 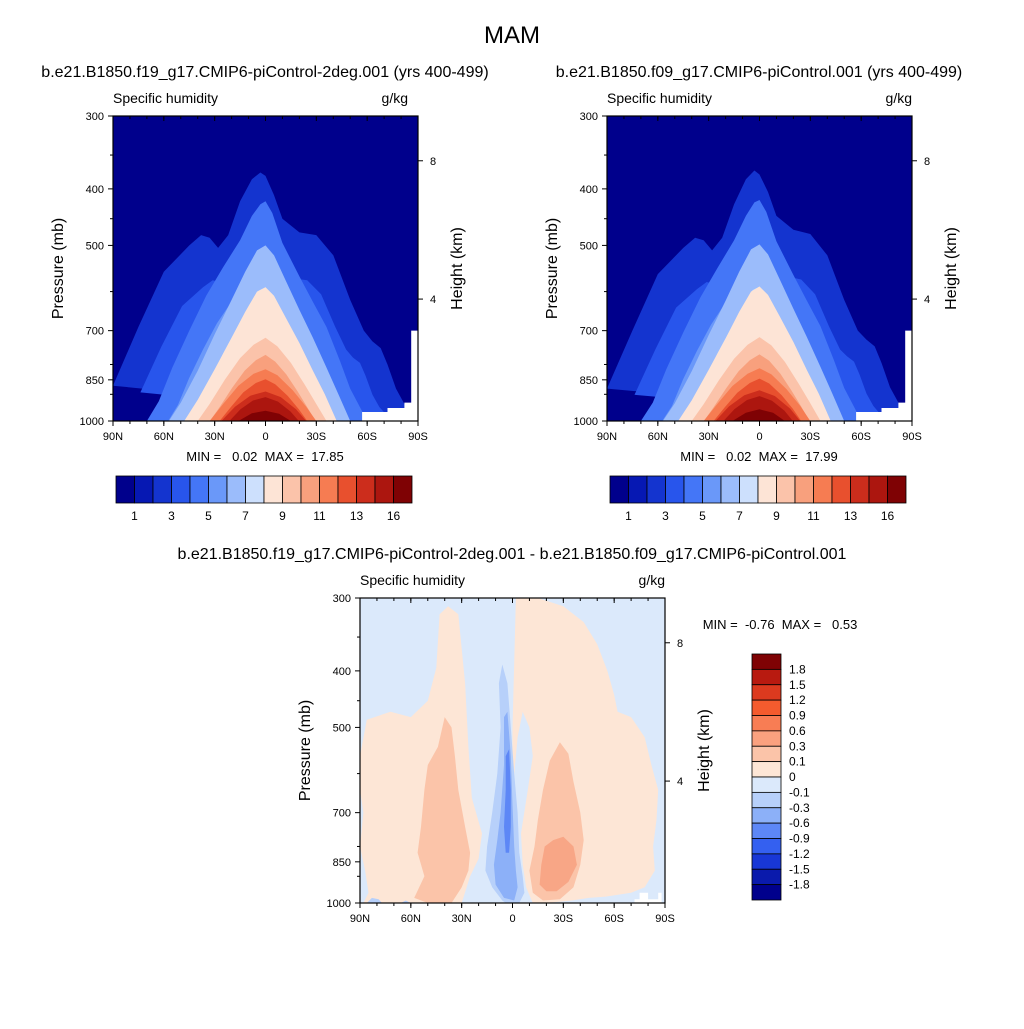 What do you see at coordinates (797, 716) in the screenshot?
I see `colorbar-label-0.9: 0.9` at bounding box center [797, 716].